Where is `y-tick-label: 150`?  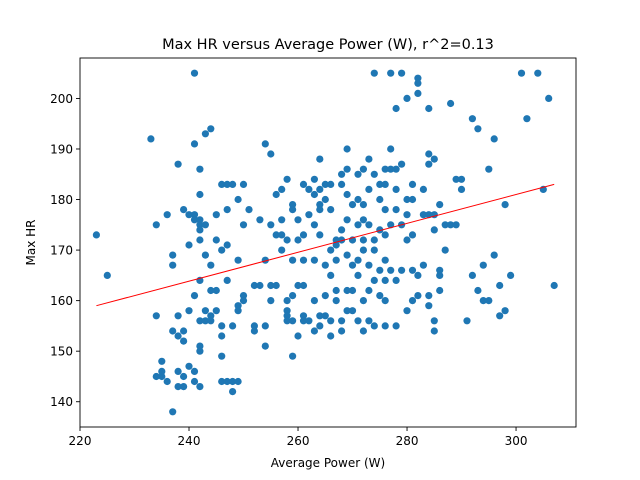 y-tick-label: 150 is located at coordinates (61, 352).